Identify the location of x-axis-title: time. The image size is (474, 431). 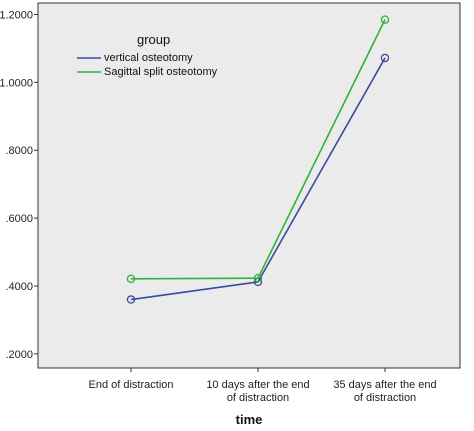
(249, 419).